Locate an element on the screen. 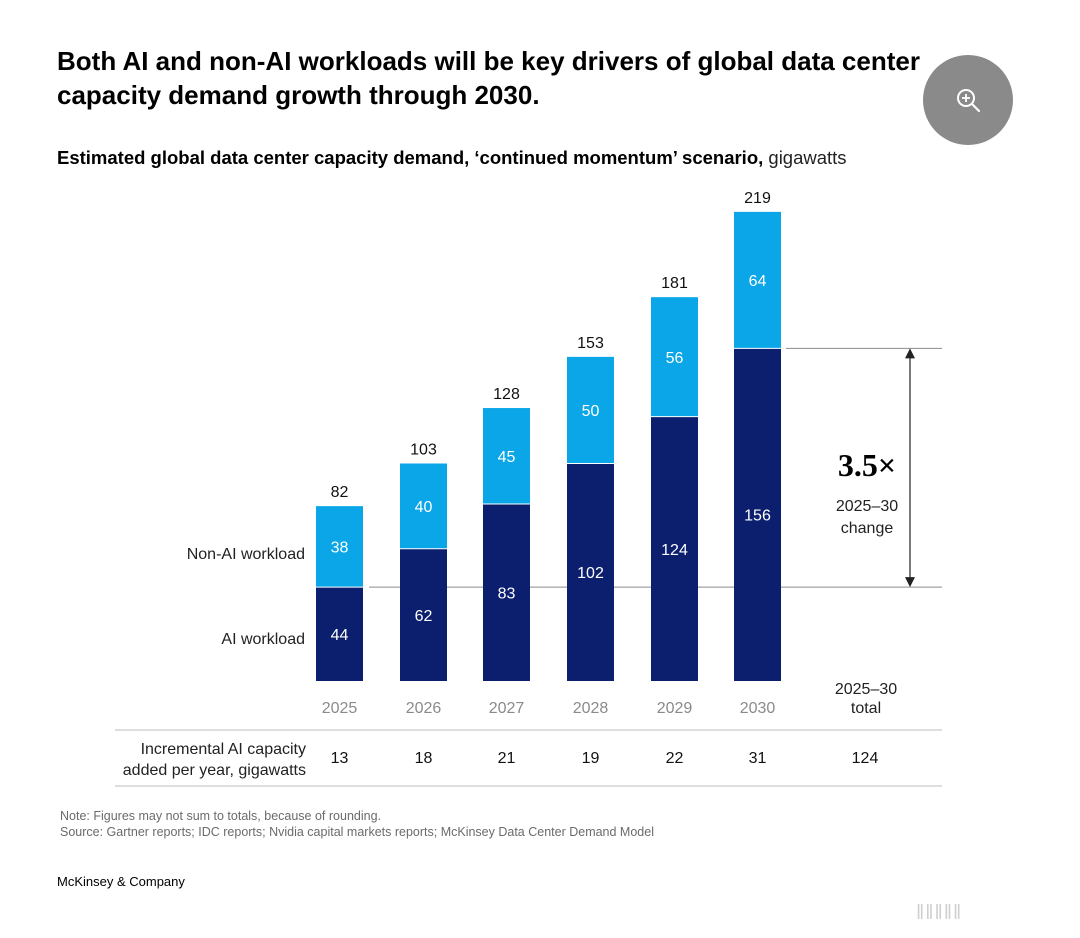 The width and height of the screenshot is (1080, 938). total-label-2029: 181 is located at coordinates (674, 283).